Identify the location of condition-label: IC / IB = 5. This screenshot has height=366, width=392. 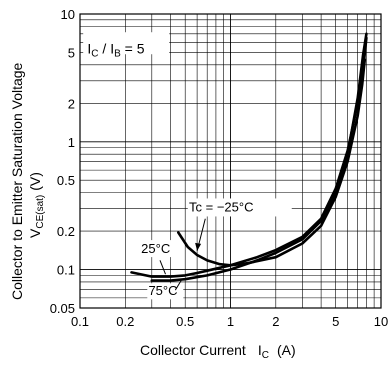
(115, 50).